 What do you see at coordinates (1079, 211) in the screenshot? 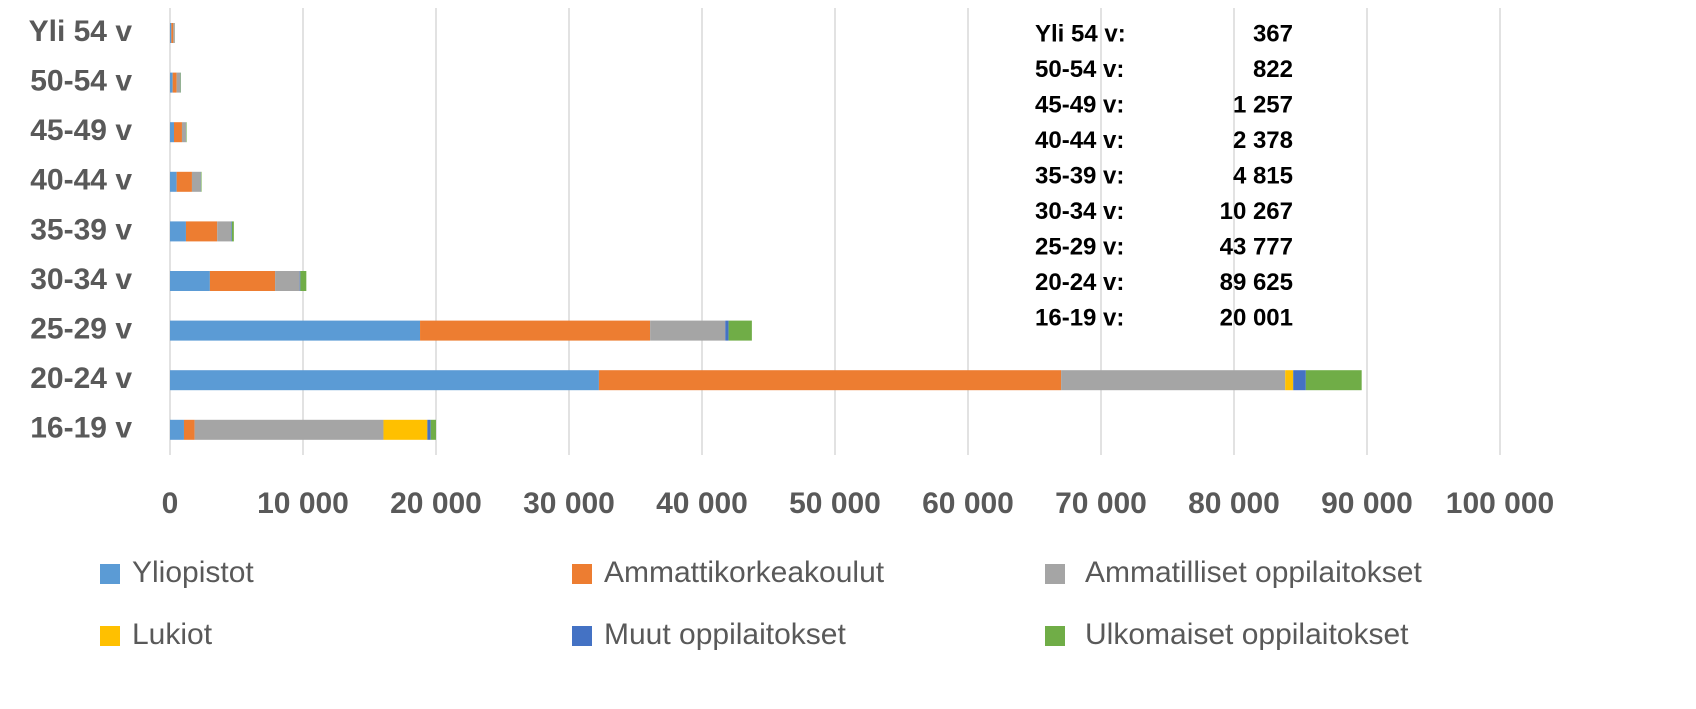
I see `annotation-label: 30-34 v:` at bounding box center [1079, 211].